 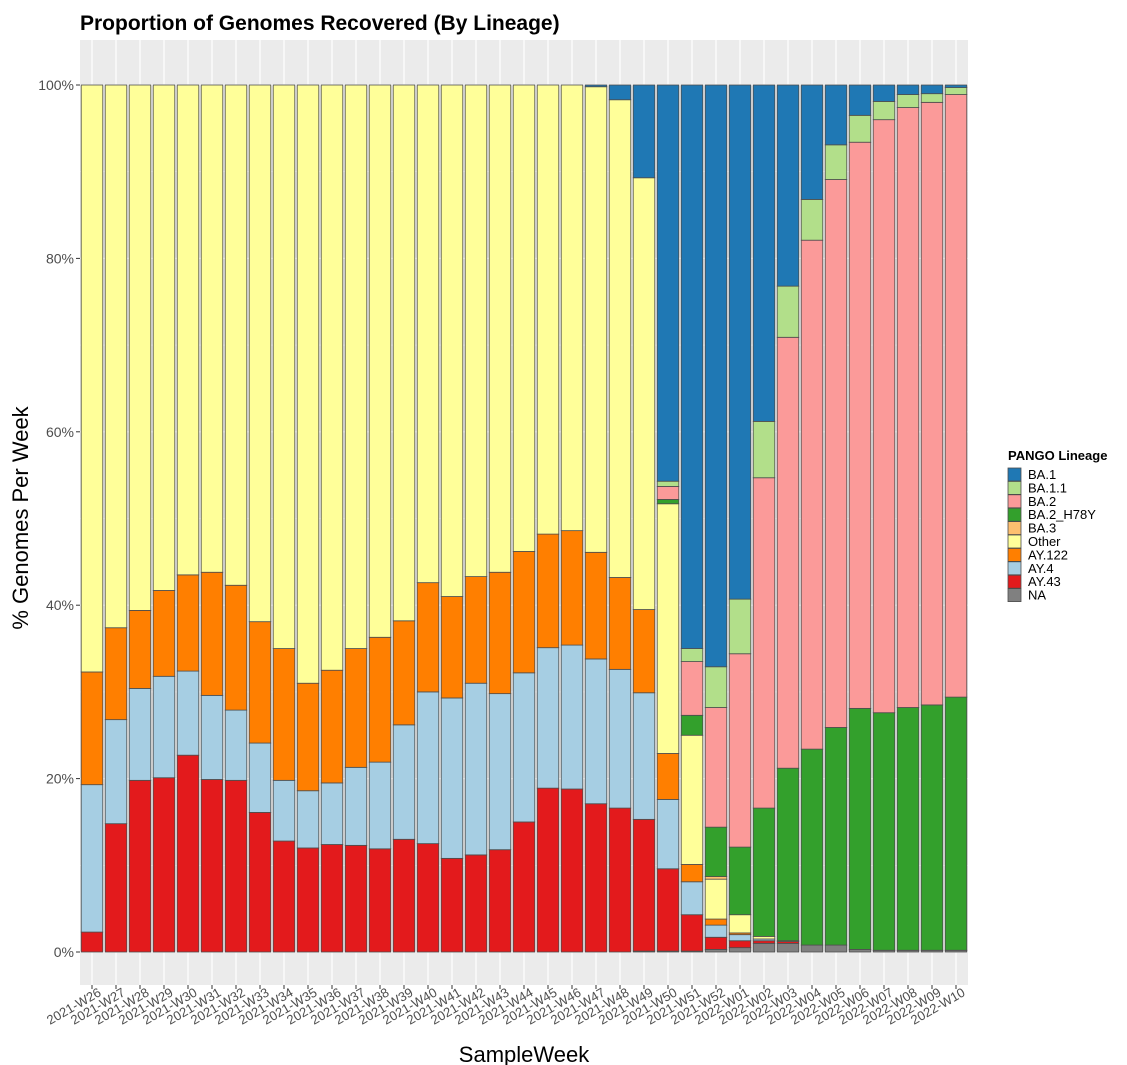 What do you see at coordinates (1047, 487) in the screenshot?
I see `legend-label: BA.1.1` at bounding box center [1047, 487].